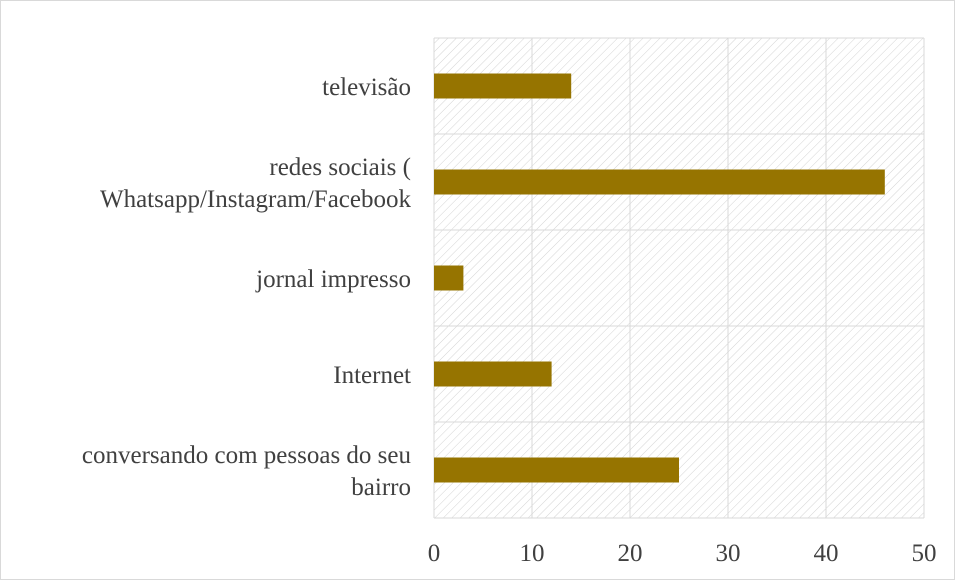 This screenshot has width=955, height=581. I want to click on category-label-line: Whatsapp/Instagram/Facebook, so click(256, 199).